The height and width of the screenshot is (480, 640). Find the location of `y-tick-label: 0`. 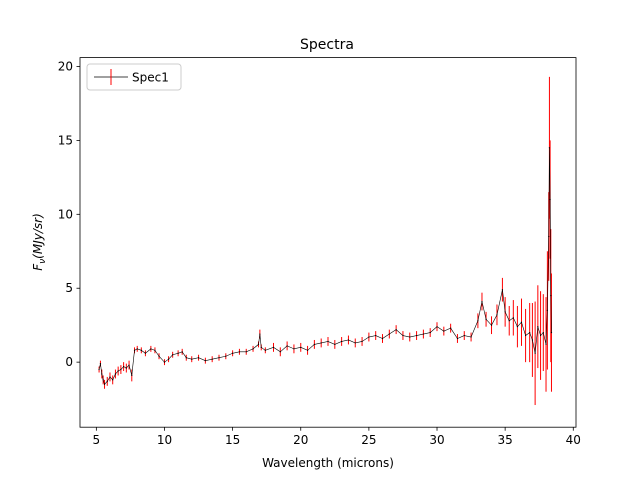

y-tick-label: 0 is located at coordinates (69, 362).